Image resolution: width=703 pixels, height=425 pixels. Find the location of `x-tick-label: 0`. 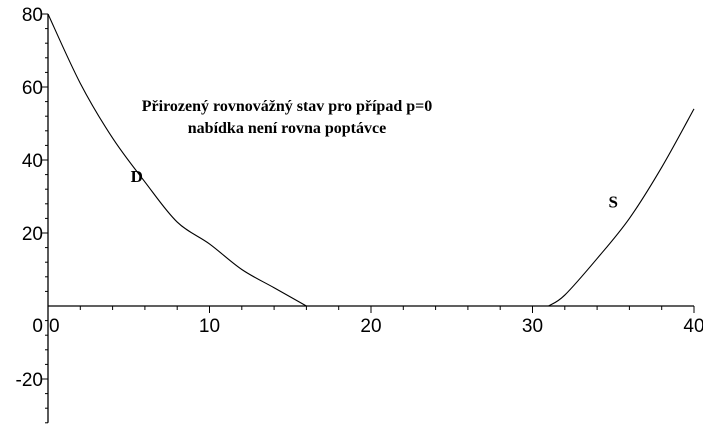

x-tick-label: 0 is located at coordinates (54, 326).